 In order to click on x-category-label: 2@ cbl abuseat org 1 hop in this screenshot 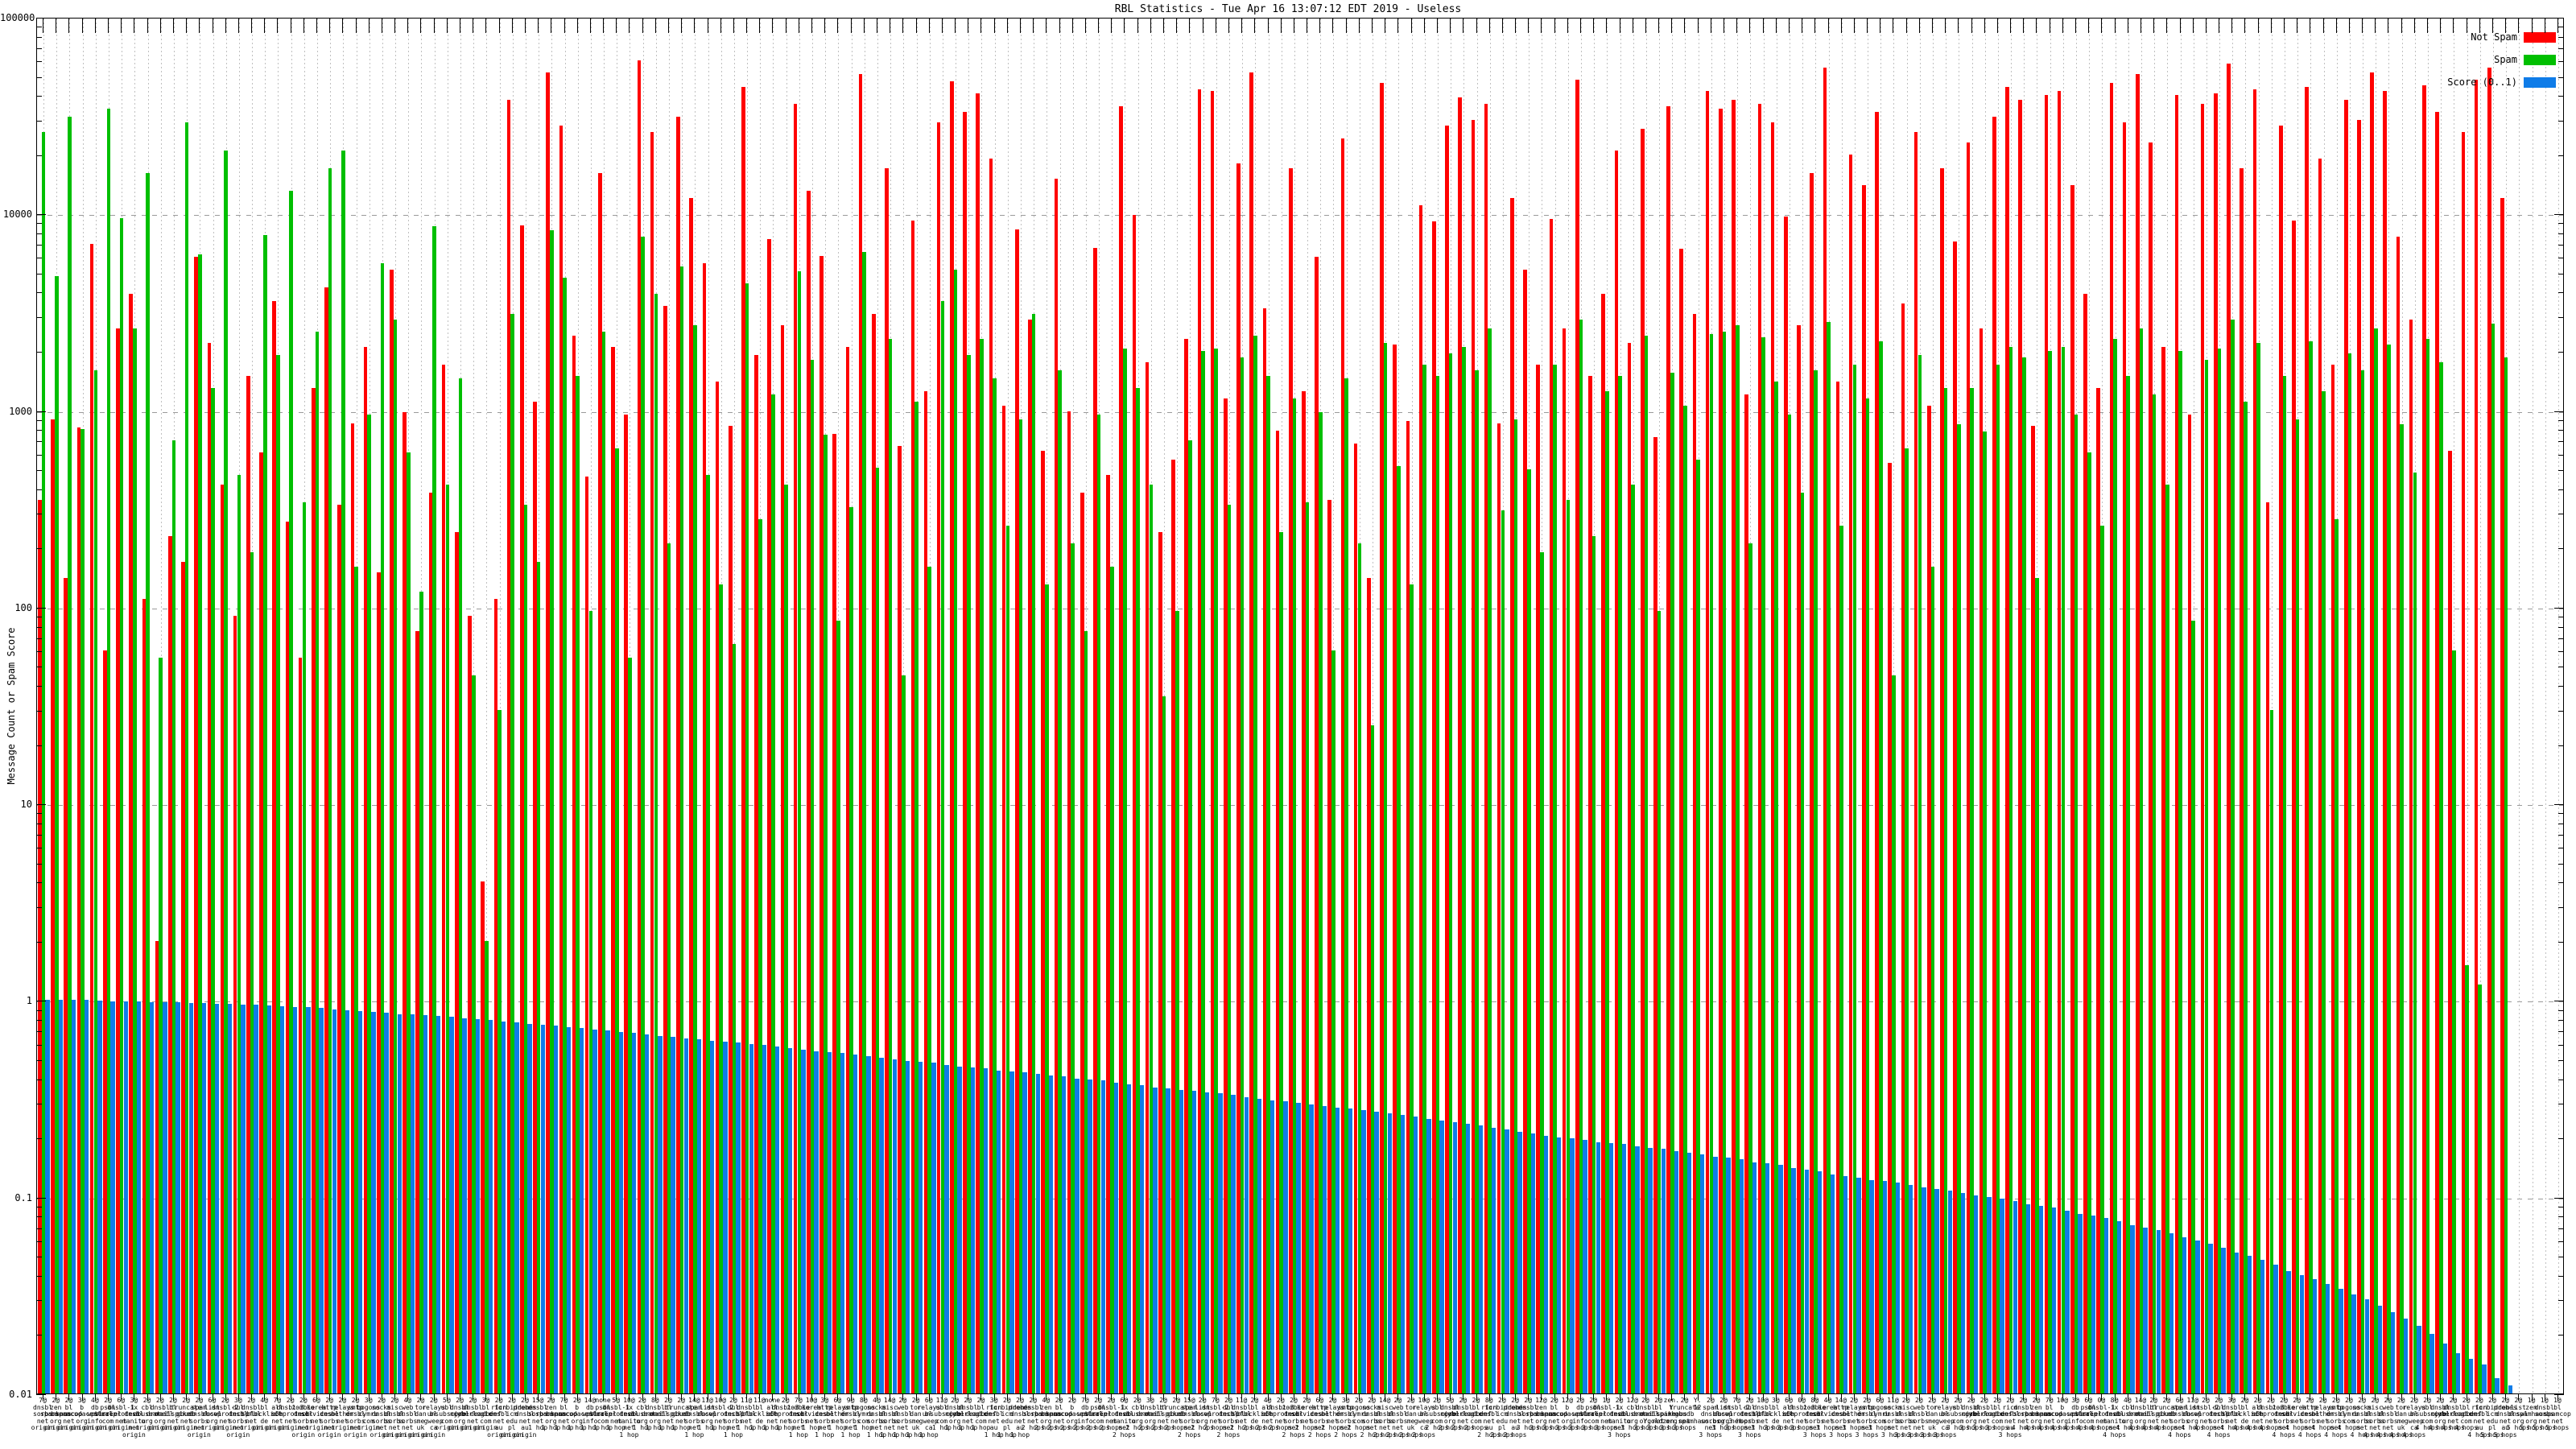, I will do `click(642, 1414)`.